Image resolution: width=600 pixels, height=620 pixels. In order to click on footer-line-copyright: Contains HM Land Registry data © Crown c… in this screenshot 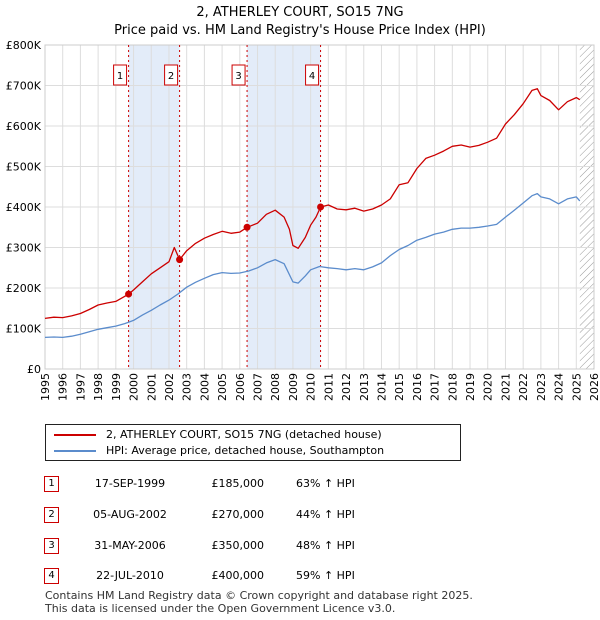, I will do `click(259, 595)`.